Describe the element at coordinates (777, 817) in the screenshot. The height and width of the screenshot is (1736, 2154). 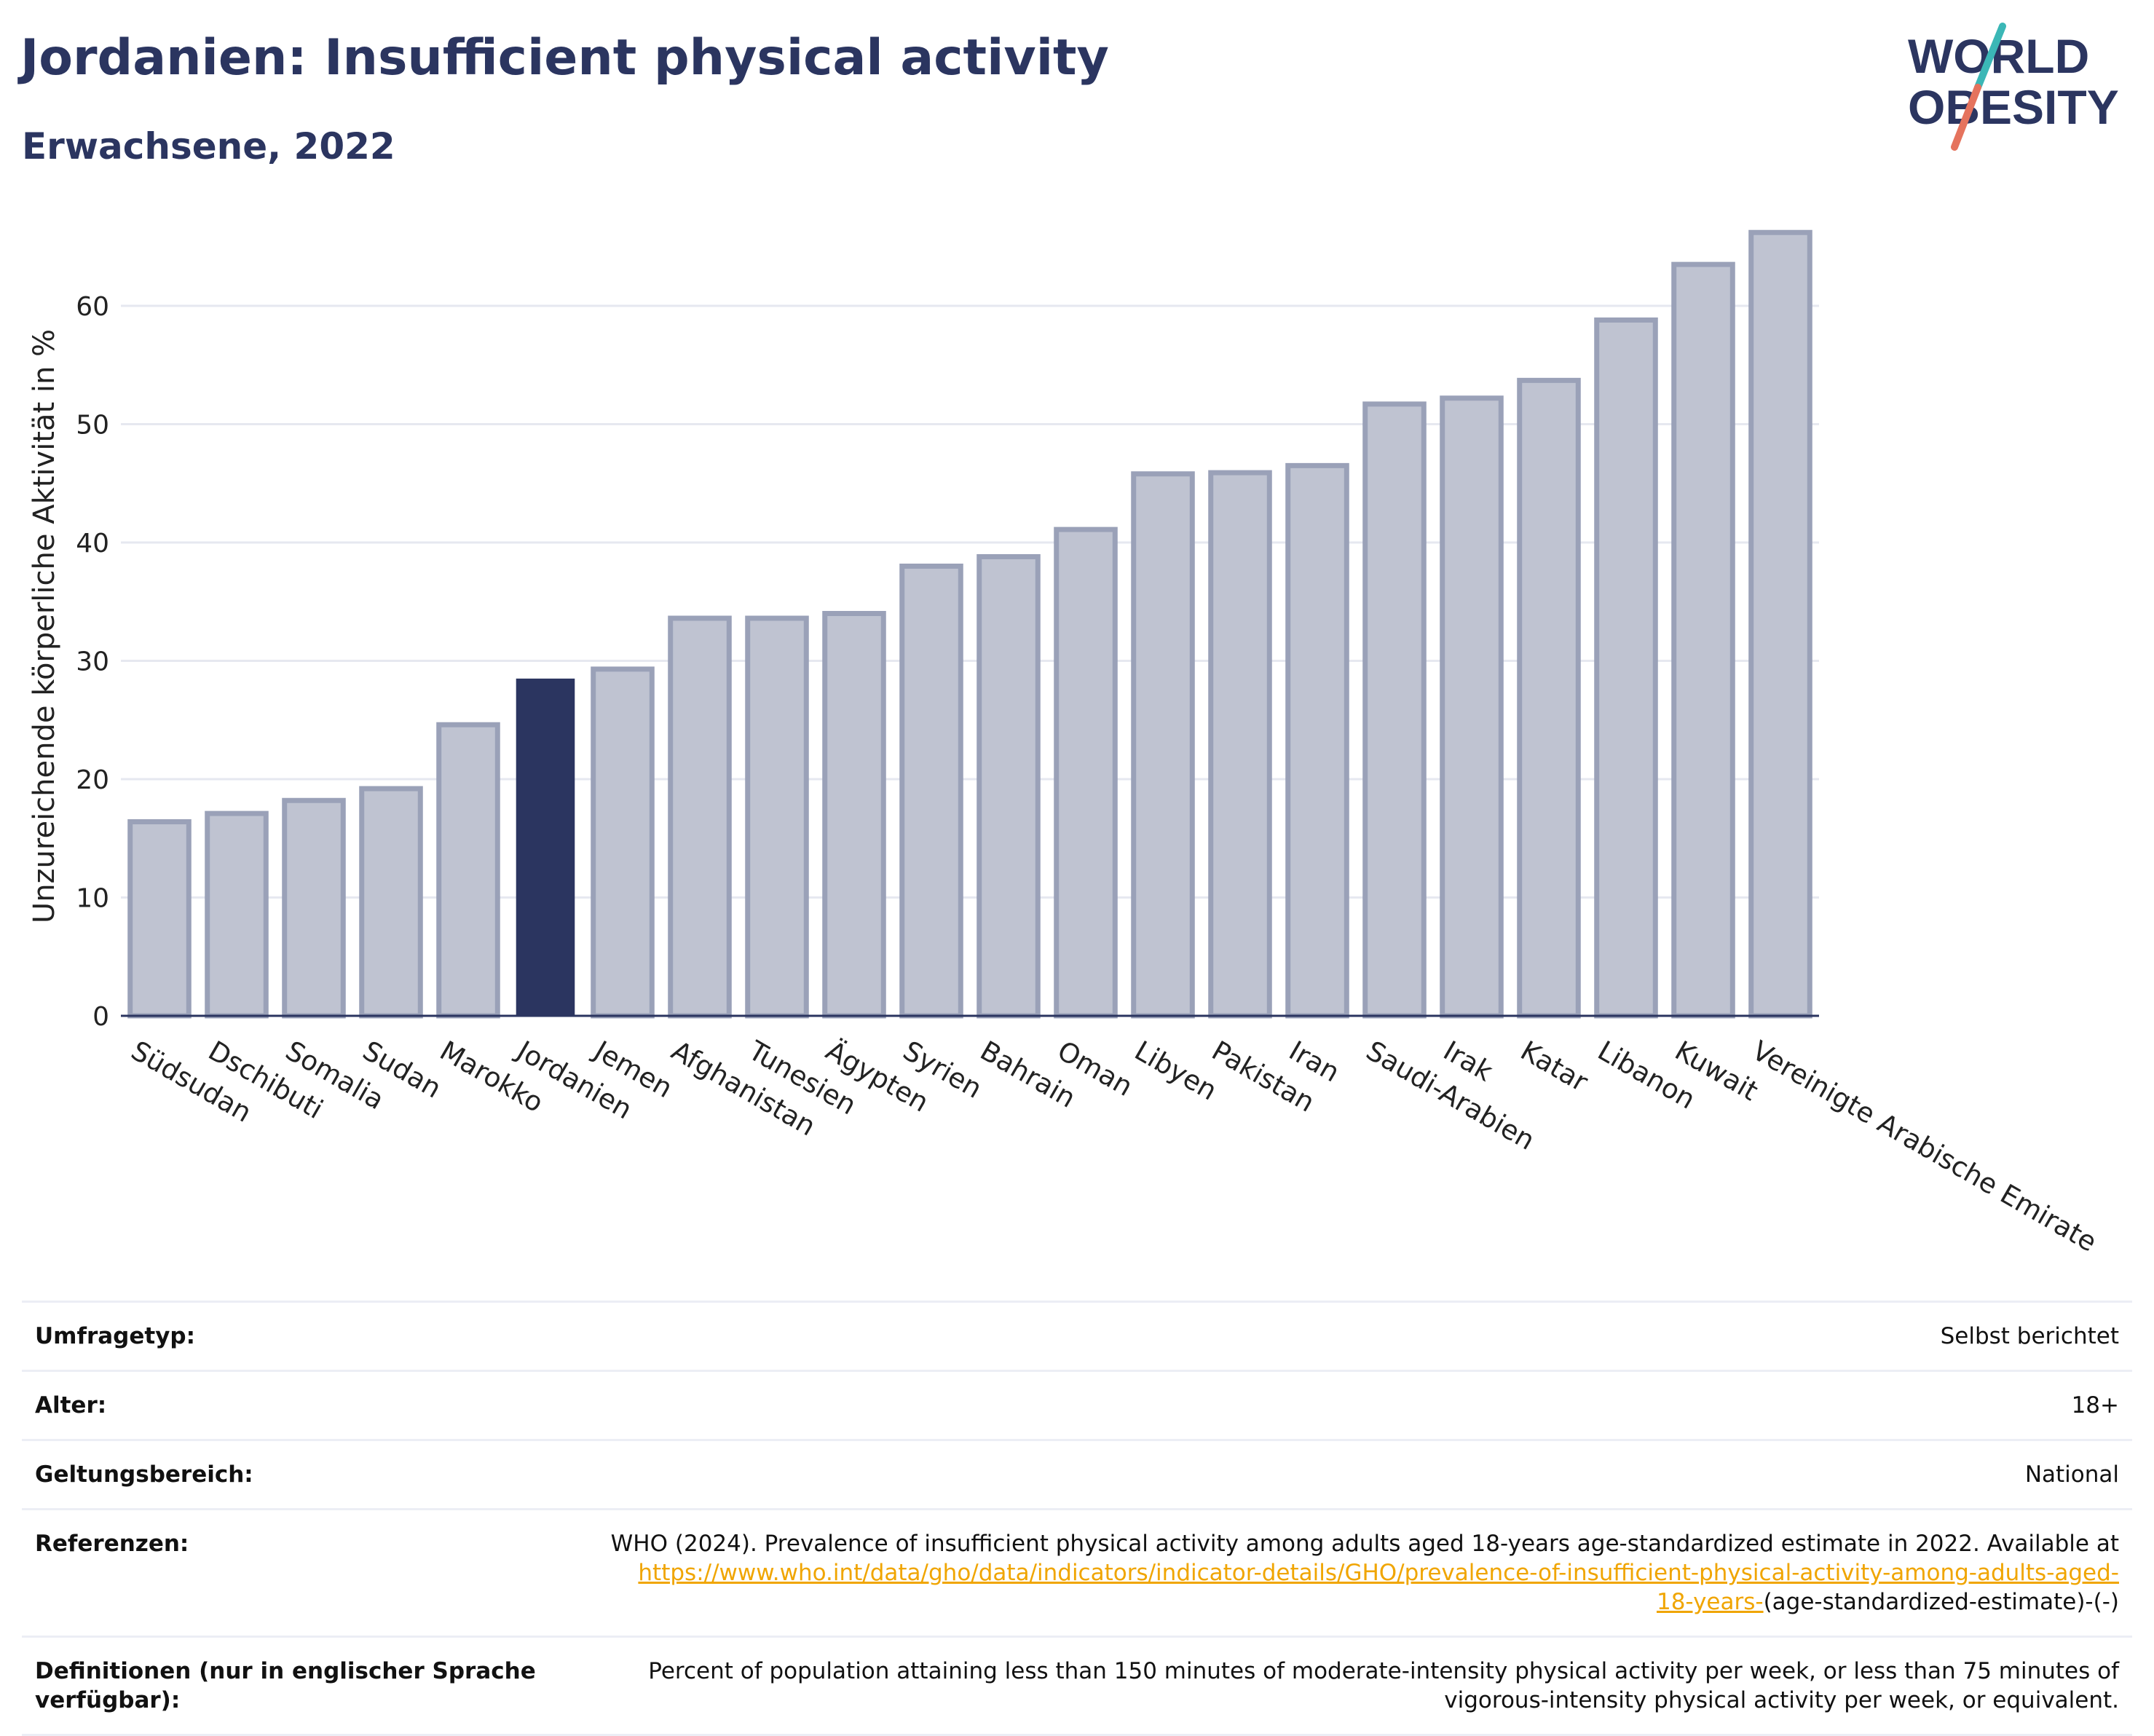
I see `bar-tunesien` at that location.